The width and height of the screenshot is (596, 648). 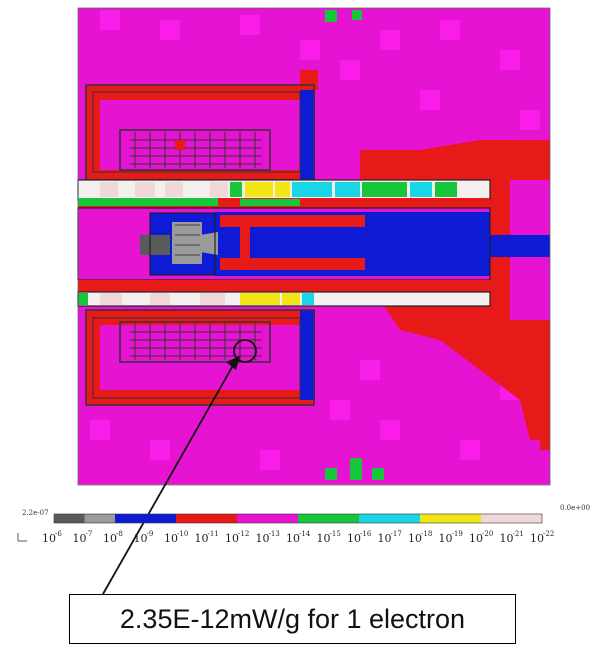 I want to click on colorbar-tick-label-exponent: -12, so click(x=243, y=534).